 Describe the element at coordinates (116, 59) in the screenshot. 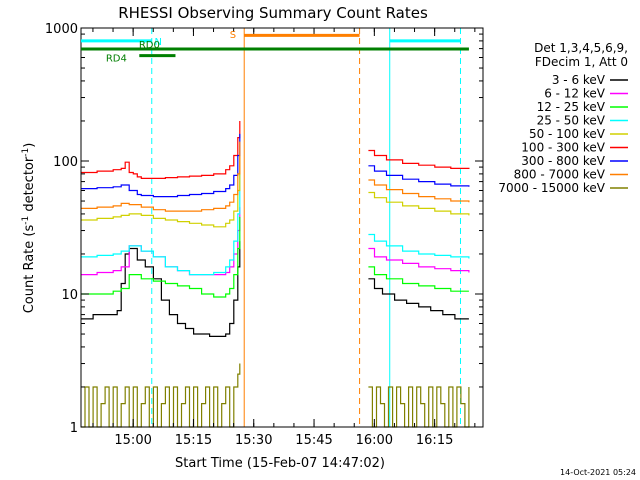

I see `flag-label-rd4: RD4` at that location.